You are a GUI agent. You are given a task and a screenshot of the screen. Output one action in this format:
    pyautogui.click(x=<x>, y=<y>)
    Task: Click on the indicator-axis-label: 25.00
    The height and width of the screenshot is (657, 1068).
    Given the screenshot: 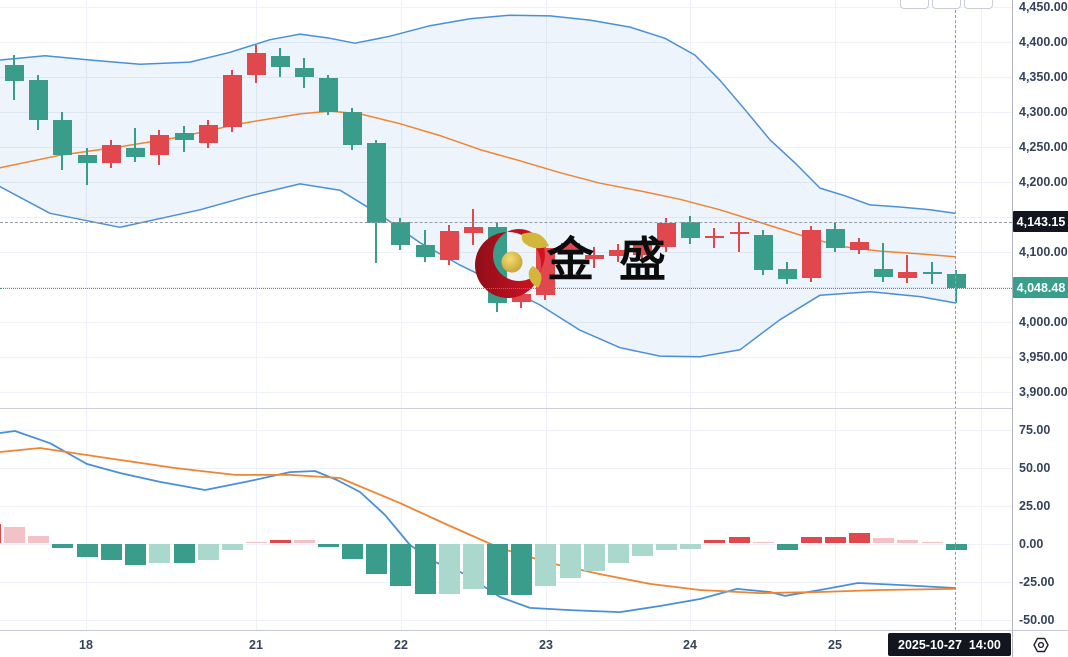 What is the action you would take?
    pyautogui.click(x=1035, y=505)
    